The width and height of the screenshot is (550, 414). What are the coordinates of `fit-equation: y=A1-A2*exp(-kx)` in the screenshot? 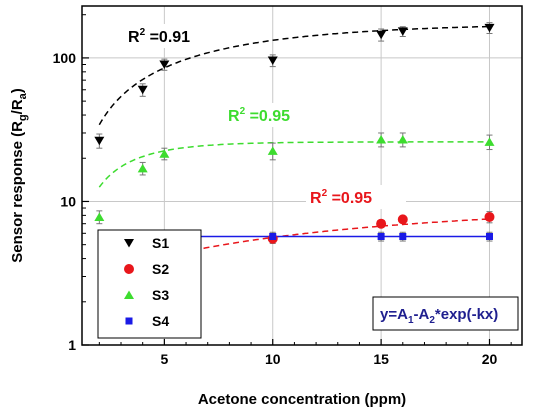 It's located at (445, 313).